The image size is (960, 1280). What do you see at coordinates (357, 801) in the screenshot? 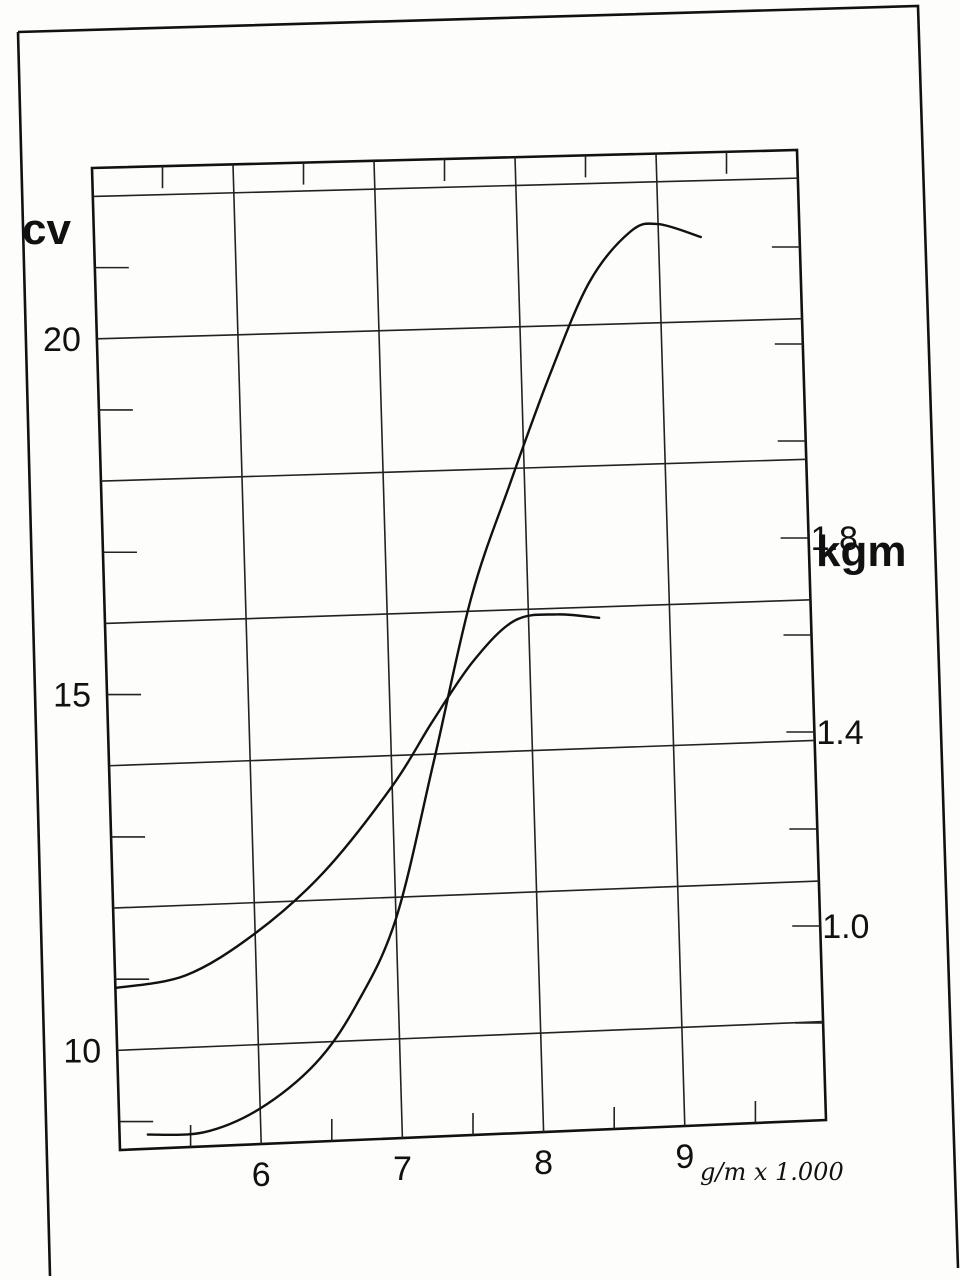
I see `torque-curve-kgm` at bounding box center [357, 801].